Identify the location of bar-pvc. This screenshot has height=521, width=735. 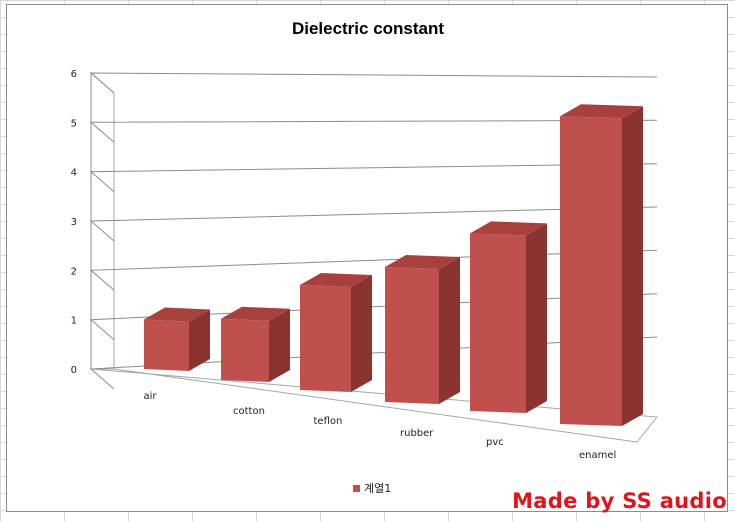
(508, 317).